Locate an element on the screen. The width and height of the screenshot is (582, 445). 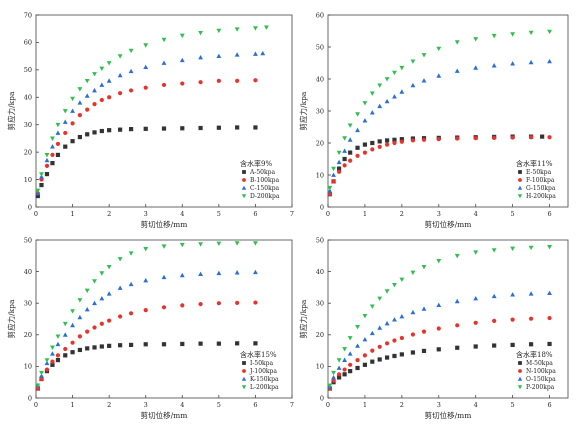
legend-label: O-150kpa is located at coordinates (541, 379).